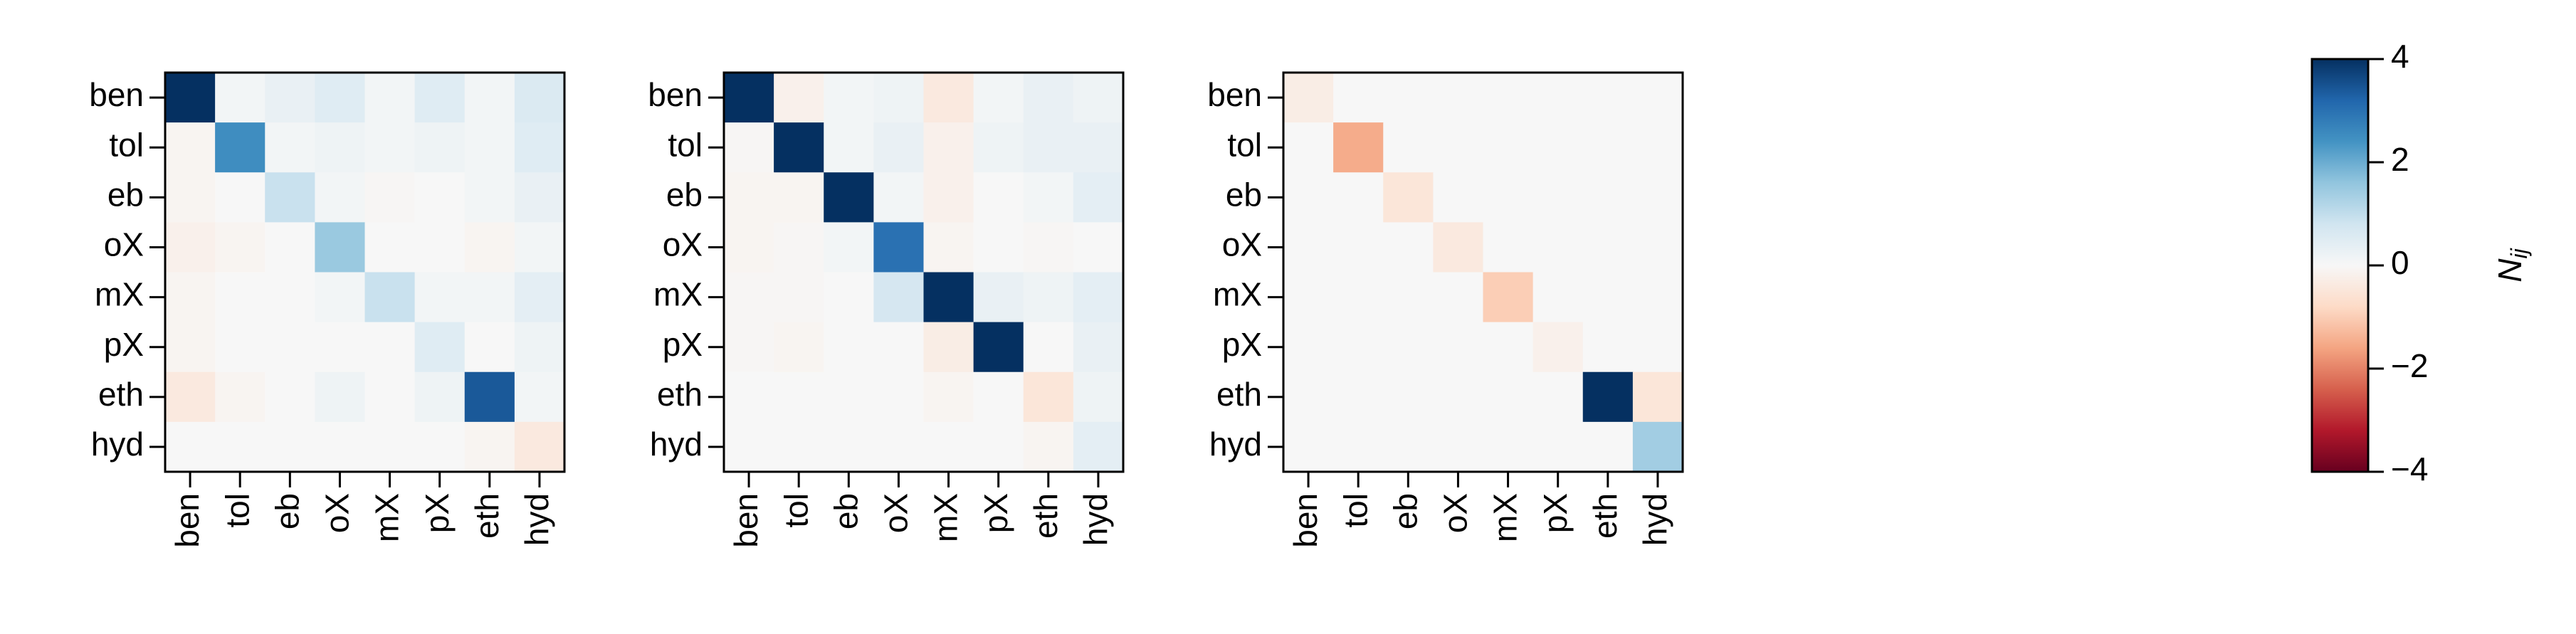 The image size is (2576, 634). I want to click on colorbar, so click(2340, 265).